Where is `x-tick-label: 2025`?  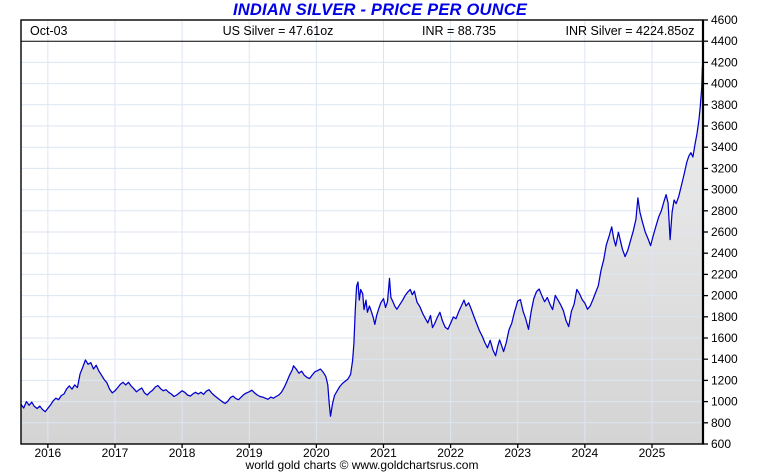 x-tick-label: 2025 is located at coordinates (652, 453).